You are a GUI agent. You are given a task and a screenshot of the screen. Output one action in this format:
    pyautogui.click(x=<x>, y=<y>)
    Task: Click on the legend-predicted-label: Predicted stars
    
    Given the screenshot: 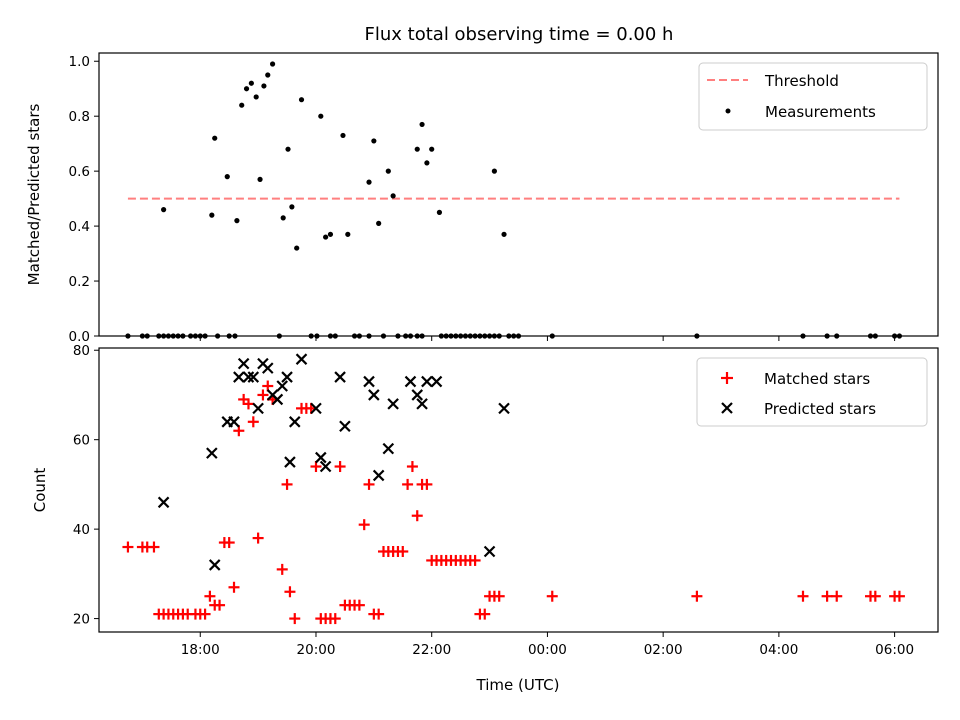 What is the action you would take?
    pyautogui.click(x=820, y=409)
    